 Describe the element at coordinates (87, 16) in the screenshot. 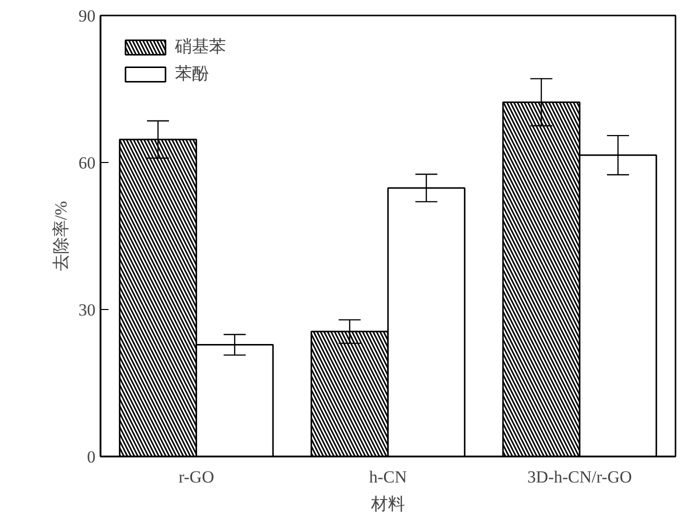

I see `y-tick-label: 90` at that location.